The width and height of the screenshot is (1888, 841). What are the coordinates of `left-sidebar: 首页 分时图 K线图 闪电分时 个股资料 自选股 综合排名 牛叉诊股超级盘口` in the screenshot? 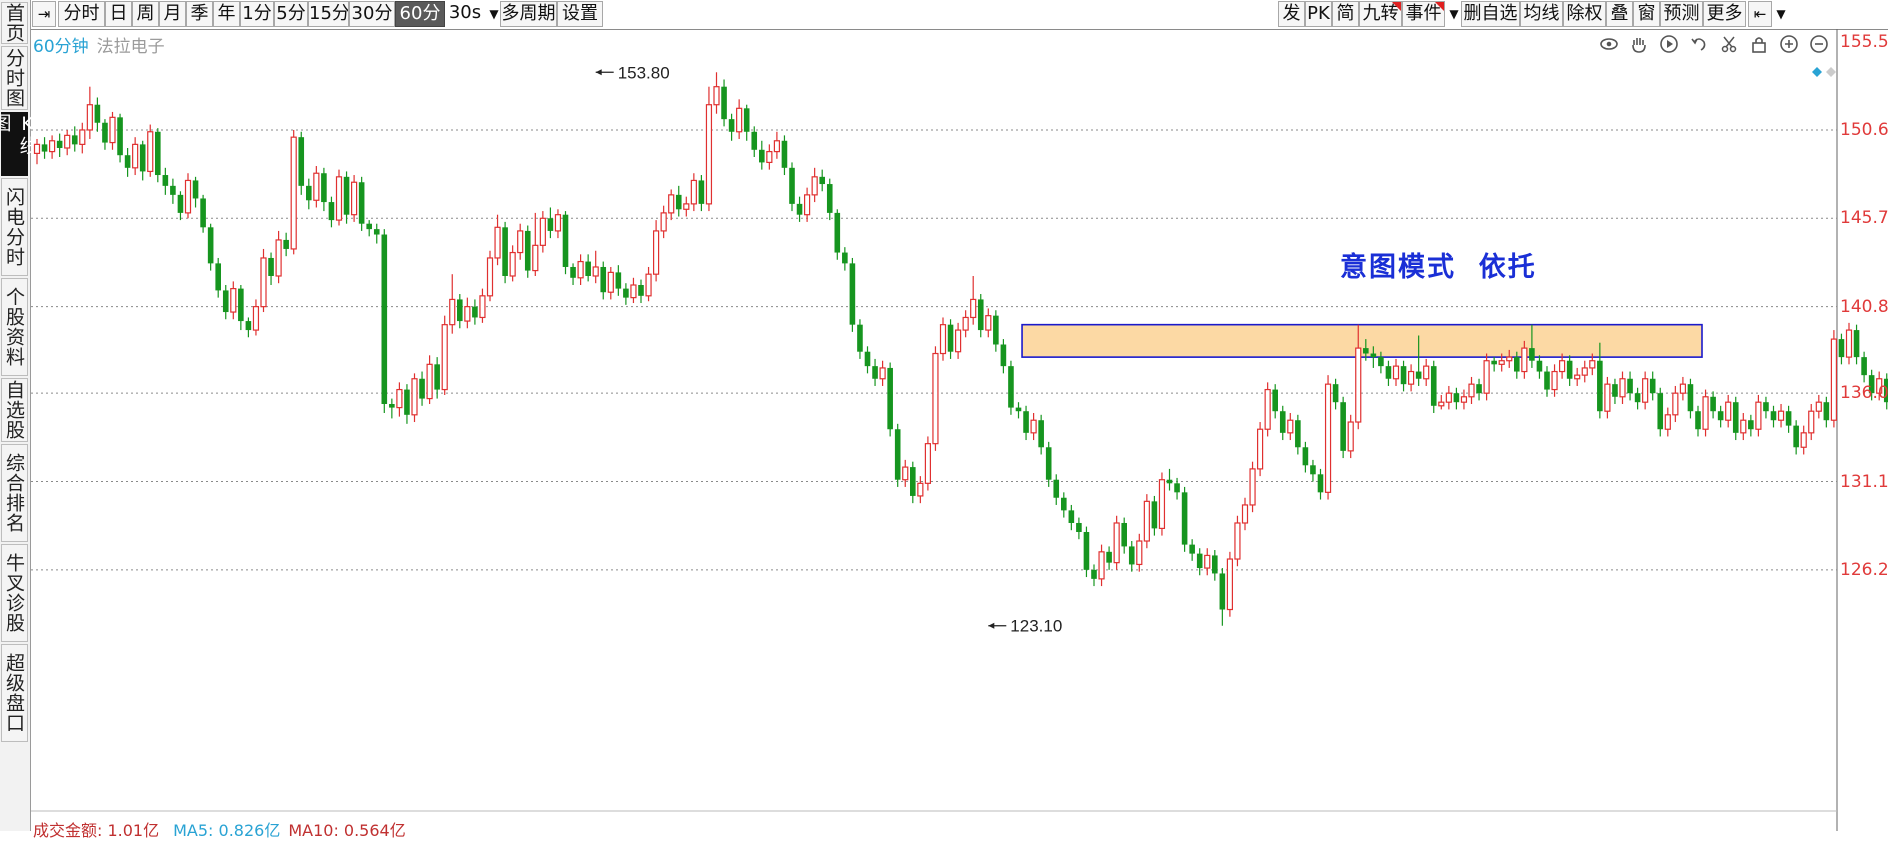 It's located at (19, 415).